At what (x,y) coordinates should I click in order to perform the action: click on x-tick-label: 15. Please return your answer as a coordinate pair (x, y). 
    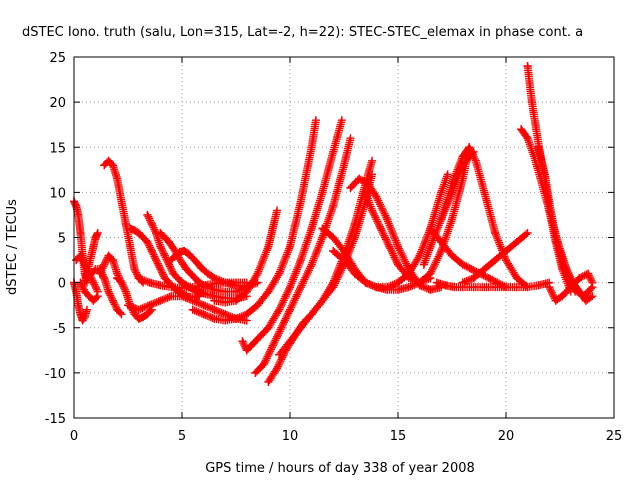
    Looking at the image, I should click on (398, 436).